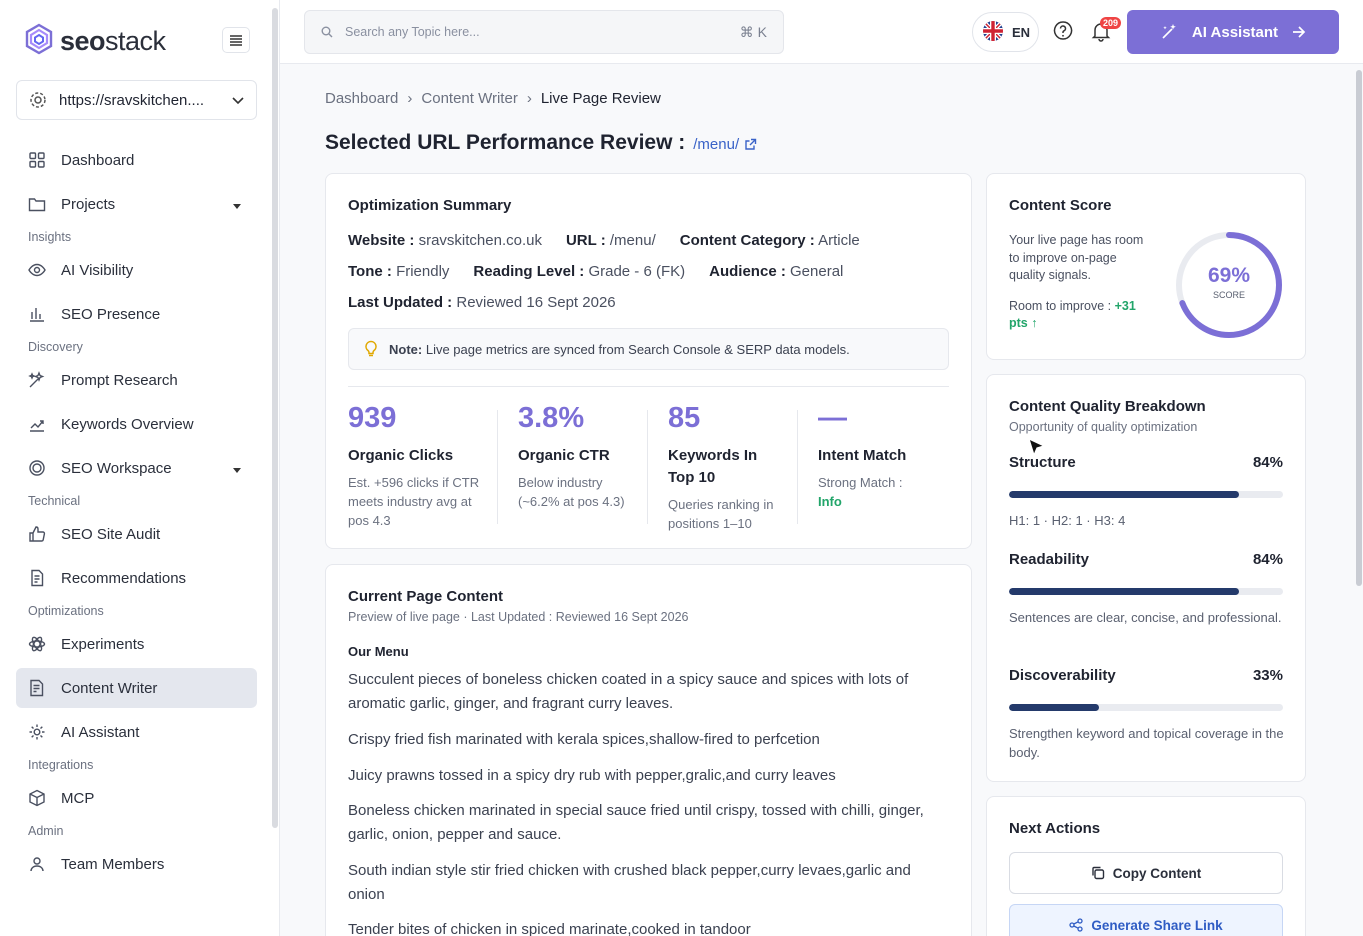 The width and height of the screenshot is (1363, 936). What do you see at coordinates (1107, 406) in the screenshot?
I see `quality-title: Content Quality Breakdown` at bounding box center [1107, 406].